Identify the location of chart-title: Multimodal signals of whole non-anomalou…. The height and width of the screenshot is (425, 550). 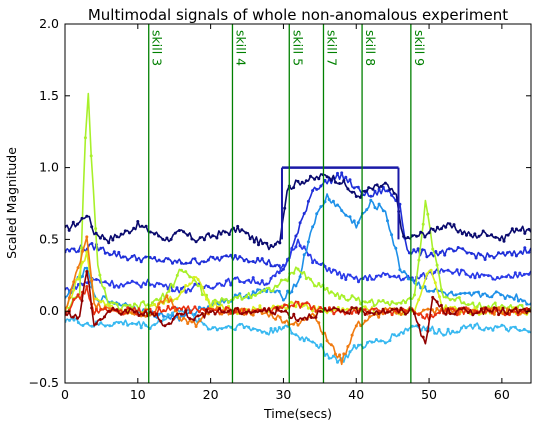
(298, 15).